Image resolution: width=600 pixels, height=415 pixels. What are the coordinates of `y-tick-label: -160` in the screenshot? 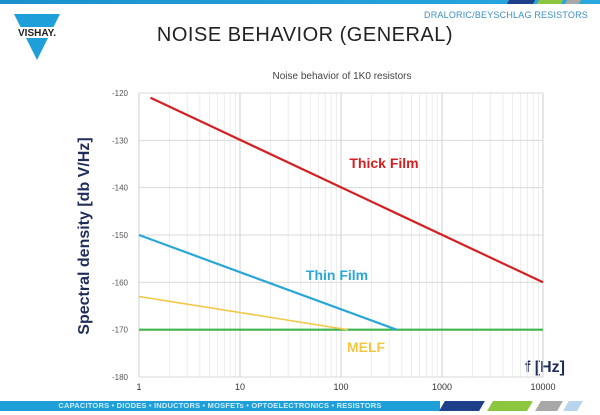 It's located at (120, 282).